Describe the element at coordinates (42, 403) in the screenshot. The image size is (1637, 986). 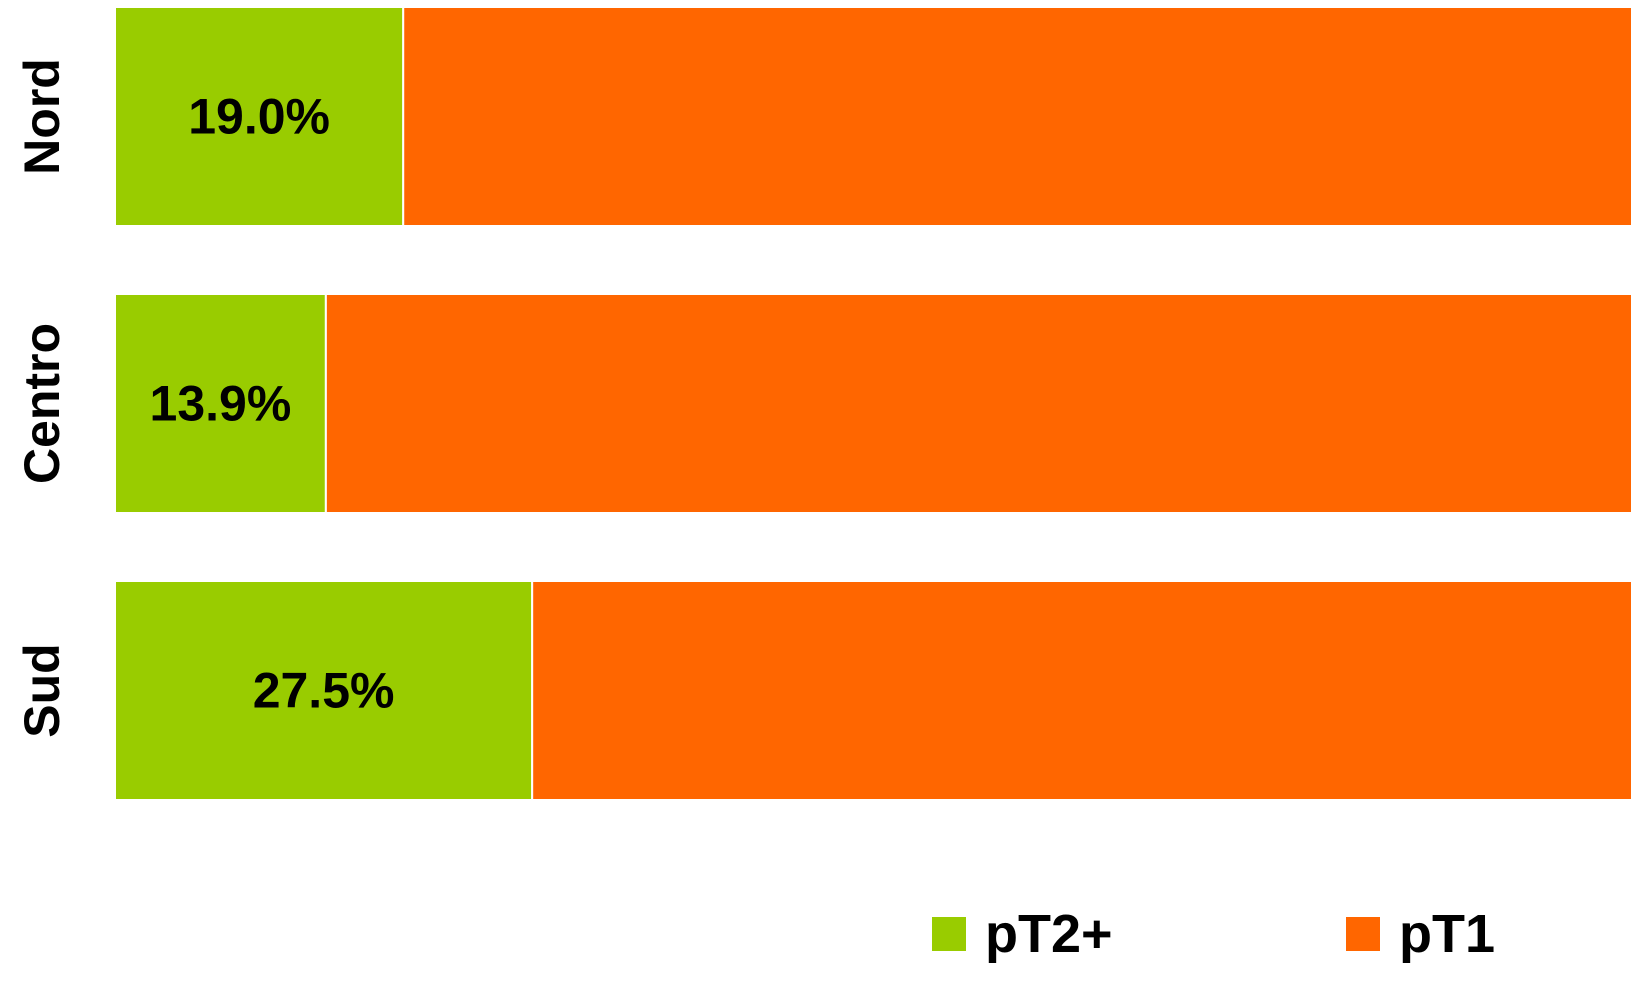
I see `category-label-centro: Centro` at that location.